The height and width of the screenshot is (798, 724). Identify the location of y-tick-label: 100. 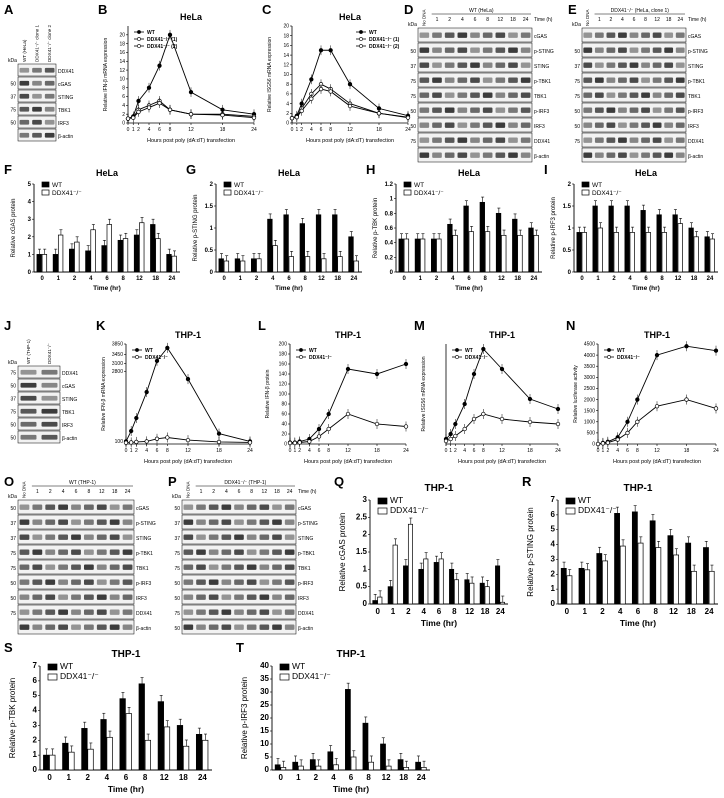
(119, 442).